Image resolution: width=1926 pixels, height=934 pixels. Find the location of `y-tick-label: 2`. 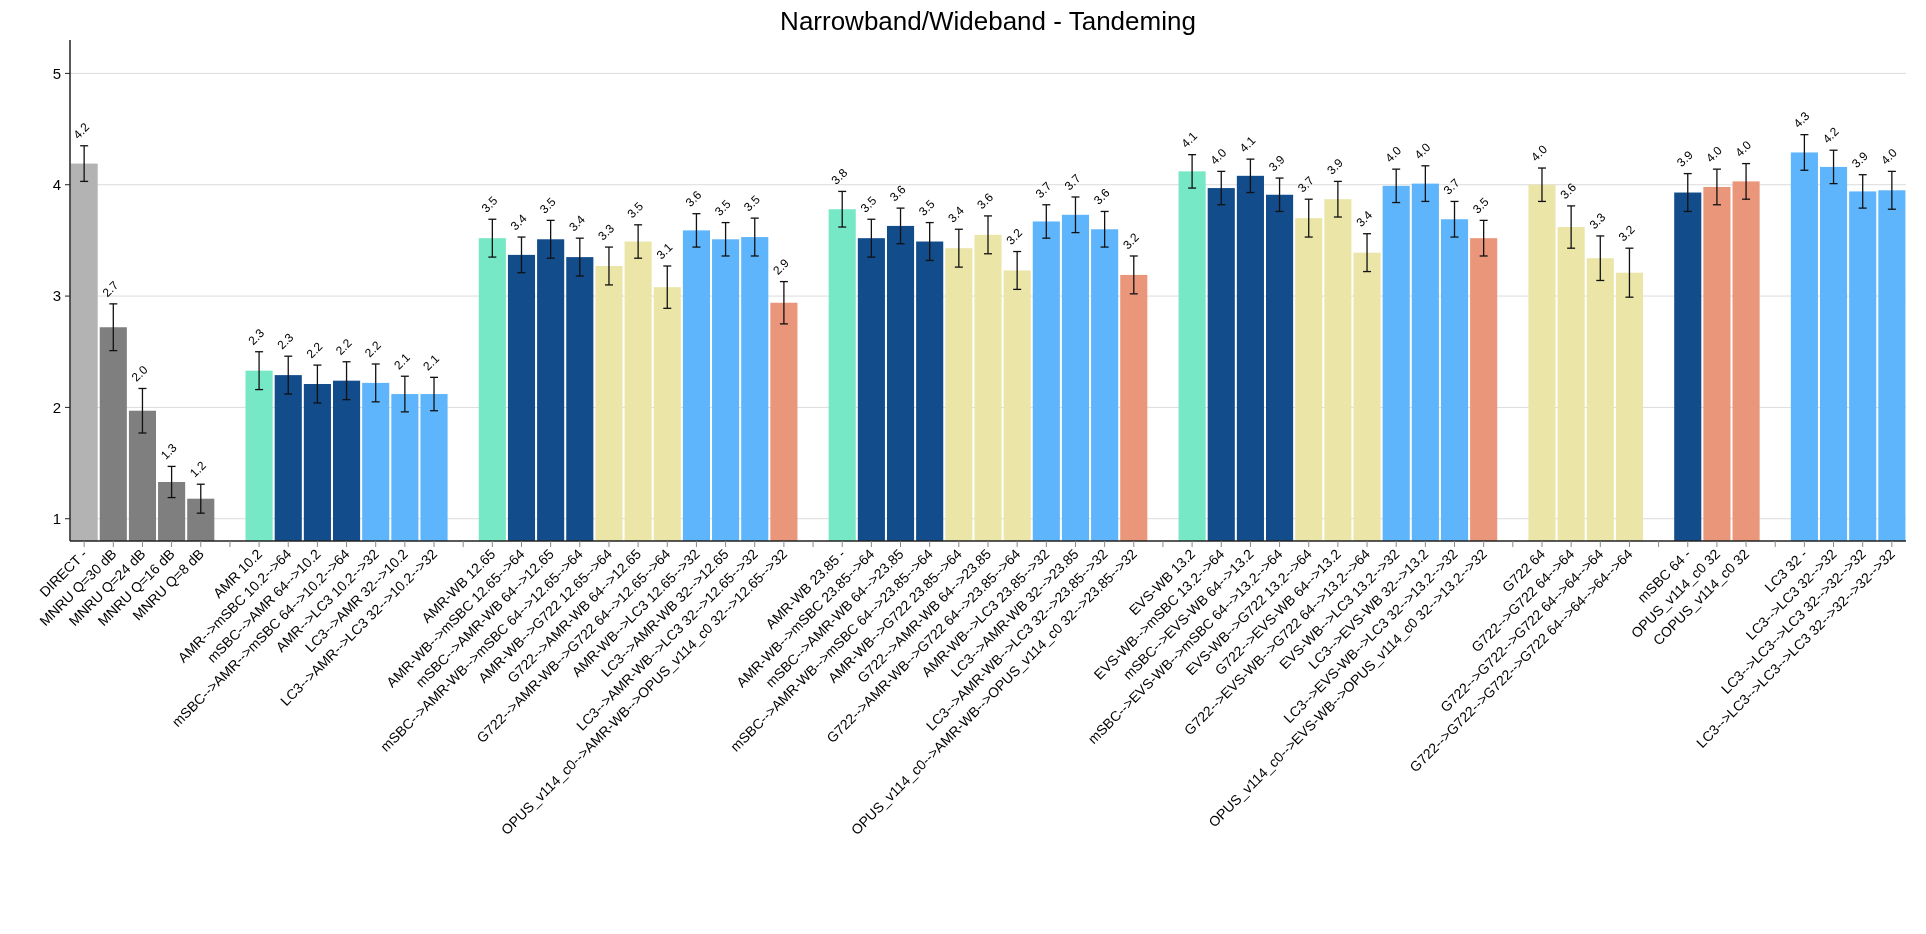

y-tick-label: 2 is located at coordinates (56, 407).